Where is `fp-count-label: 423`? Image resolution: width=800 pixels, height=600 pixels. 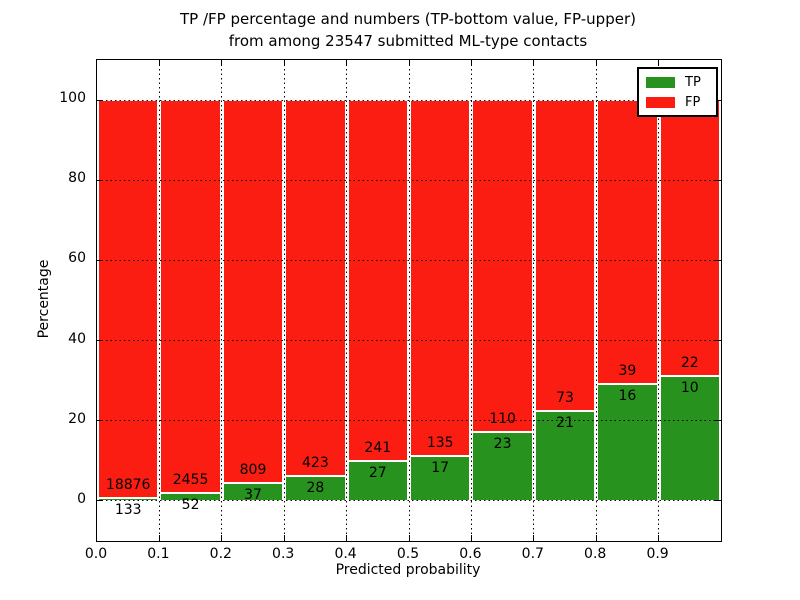 fp-count-label: 423 is located at coordinates (315, 463).